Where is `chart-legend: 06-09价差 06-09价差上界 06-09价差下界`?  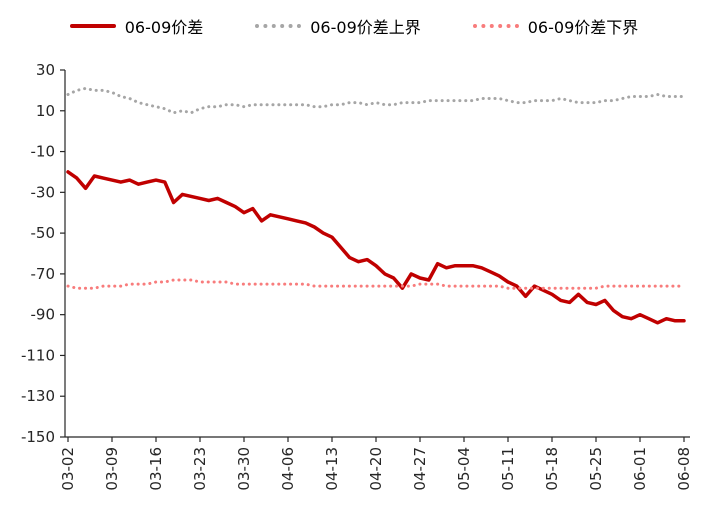
chart-legend: 06-09价差 06-09价差上界 06-09价差下界 is located at coordinates (354, 20).